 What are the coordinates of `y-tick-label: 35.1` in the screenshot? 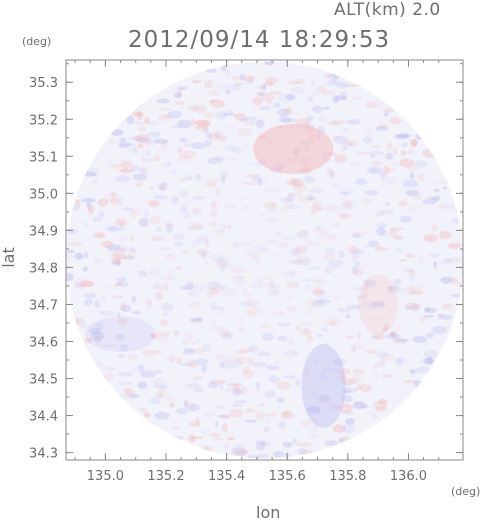 It's located at (43, 157).